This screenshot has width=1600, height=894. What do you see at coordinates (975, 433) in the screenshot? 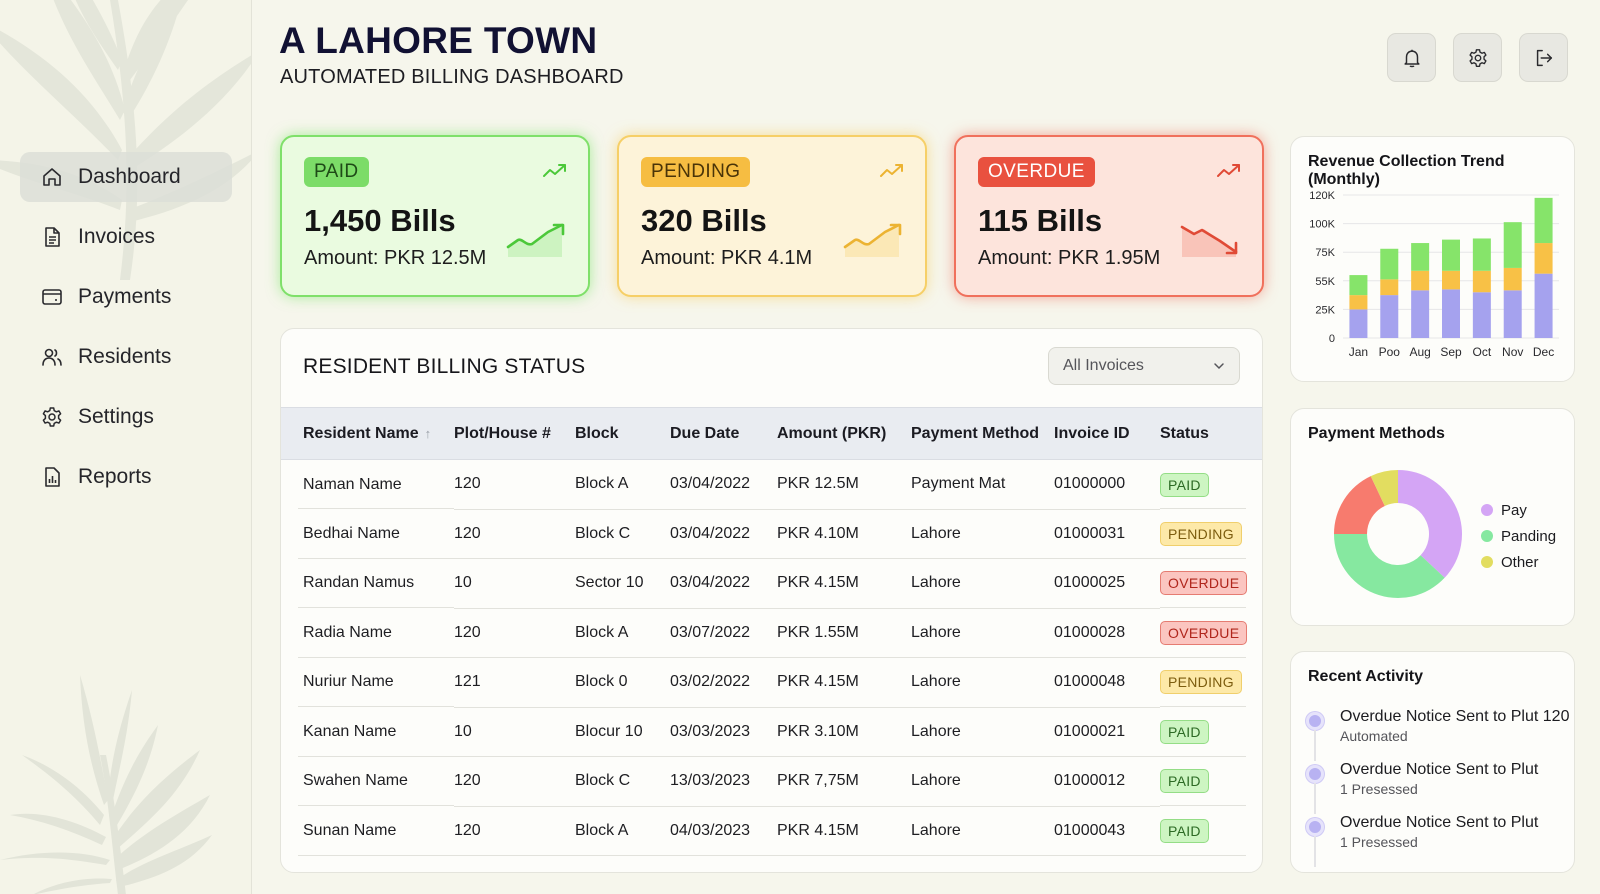
I see `column-header-payment-method: Payment Method` at bounding box center [975, 433].